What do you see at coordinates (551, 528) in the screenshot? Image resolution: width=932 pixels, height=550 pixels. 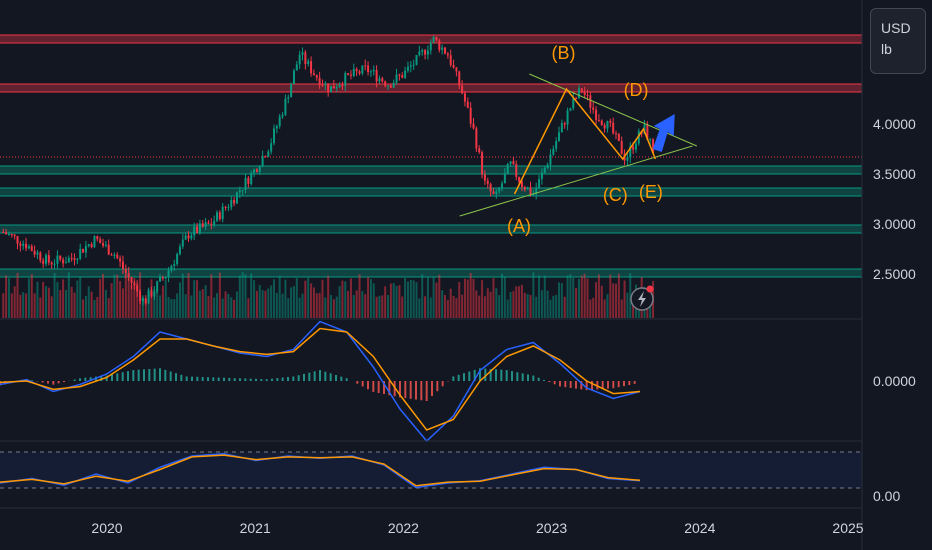 I see `date-tick-label: 2023` at bounding box center [551, 528].